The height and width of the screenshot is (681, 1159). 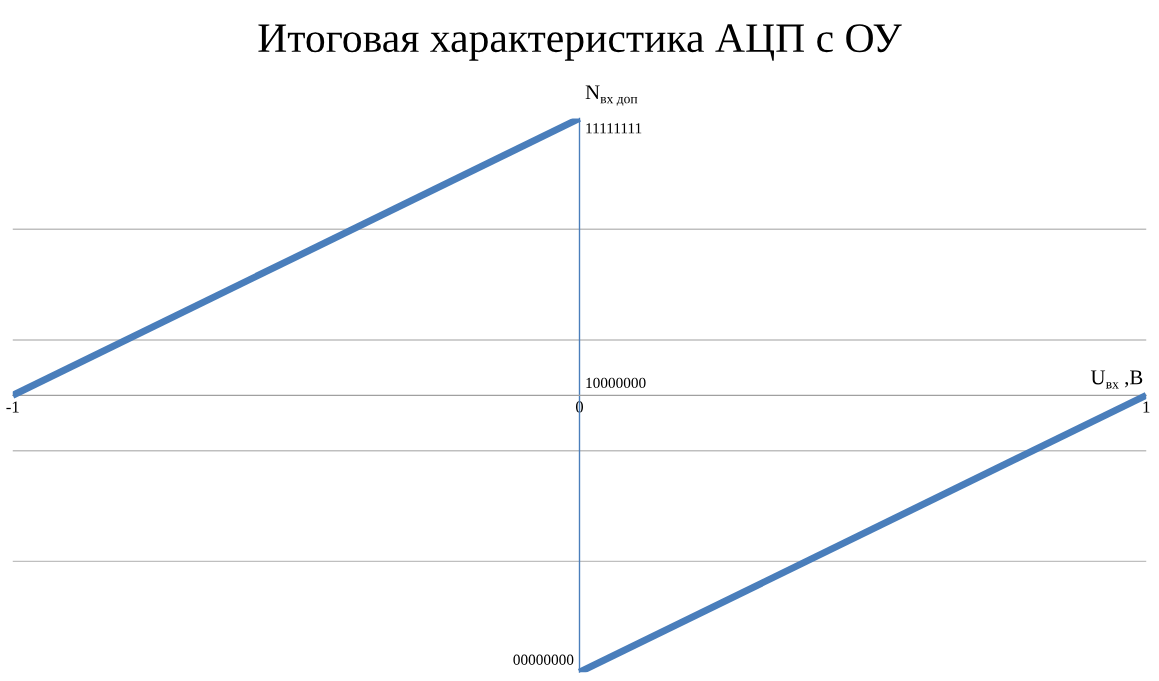 What do you see at coordinates (614, 128) in the screenshot?
I see `annotation: 11111111` at bounding box center [614, 128].